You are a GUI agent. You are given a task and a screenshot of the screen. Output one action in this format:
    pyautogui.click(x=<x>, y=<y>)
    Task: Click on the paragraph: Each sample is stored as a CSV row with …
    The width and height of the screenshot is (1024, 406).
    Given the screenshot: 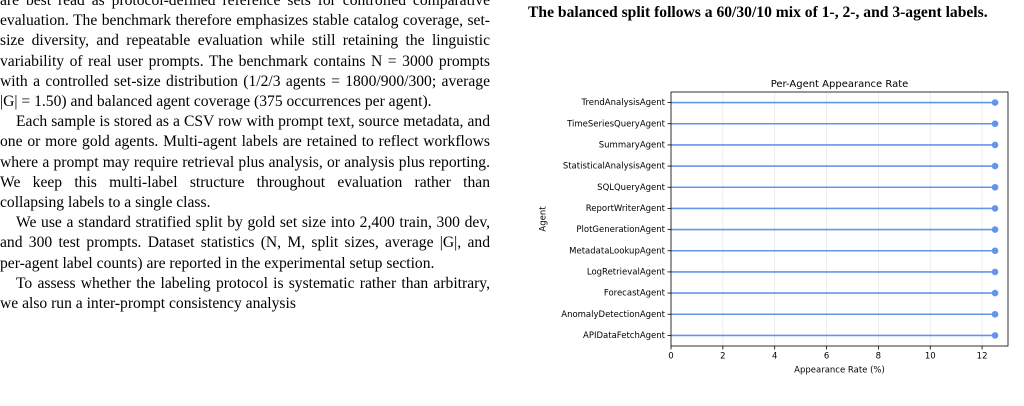 What is the action you would take?
    pyautogui.click(x=245, y=162)
    